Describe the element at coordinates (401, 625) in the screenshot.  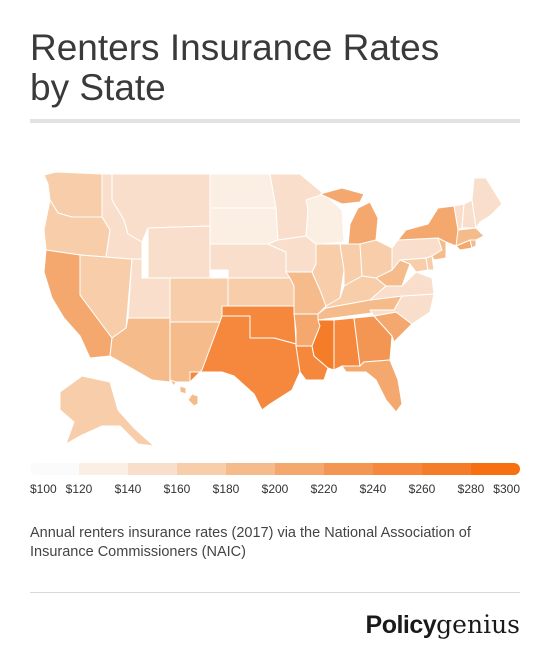
I see `logo-part-policy: Policy` at that location.